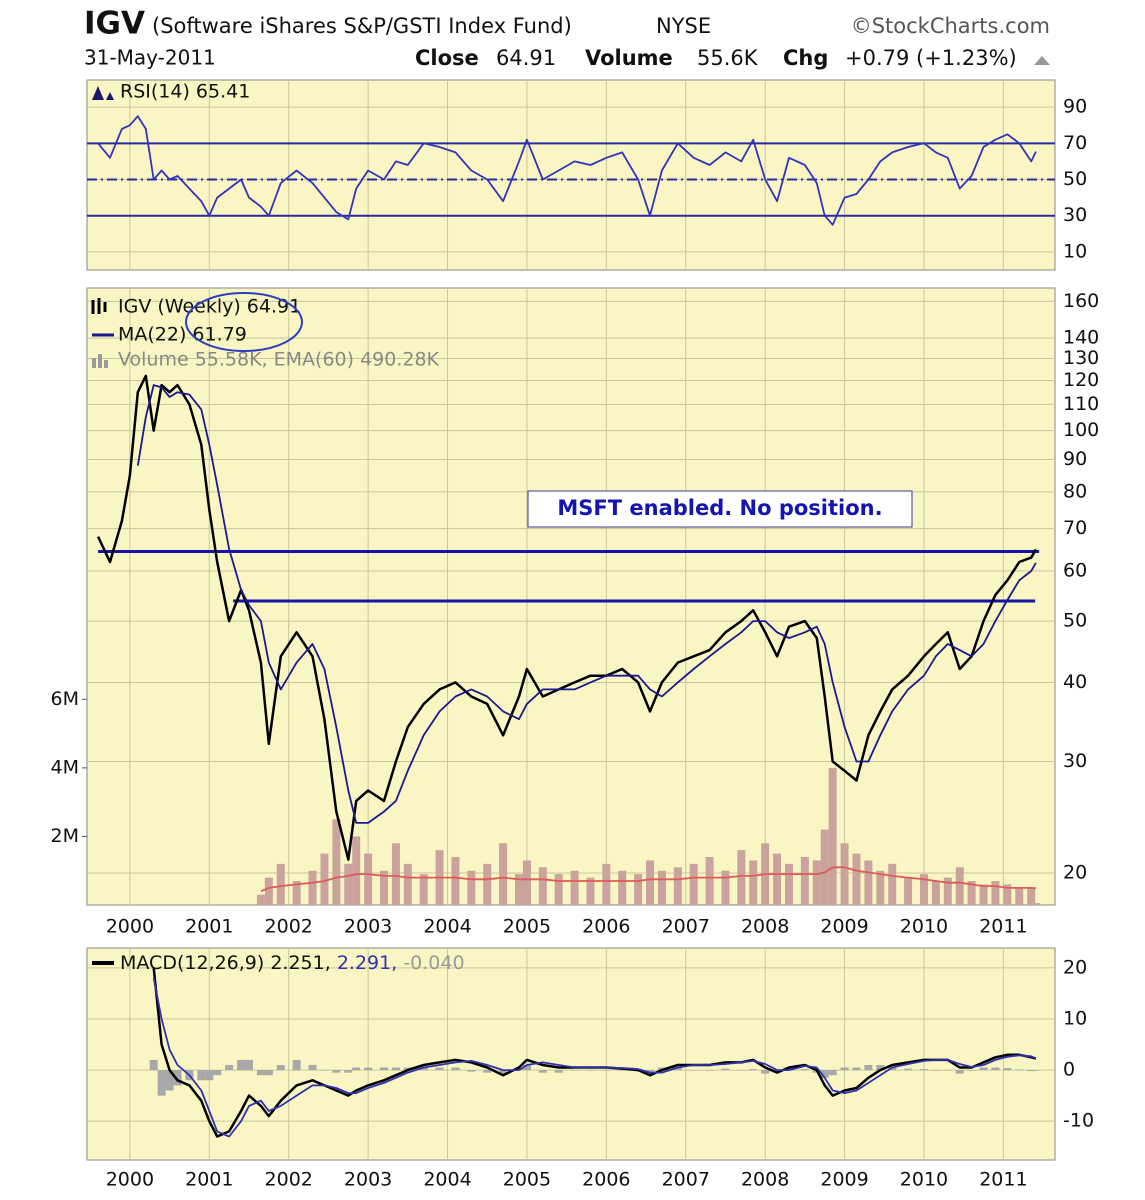  Describe the element at coordinates (1075, 491) in the screenshot. I see `y-tick-label: 80` at that location.